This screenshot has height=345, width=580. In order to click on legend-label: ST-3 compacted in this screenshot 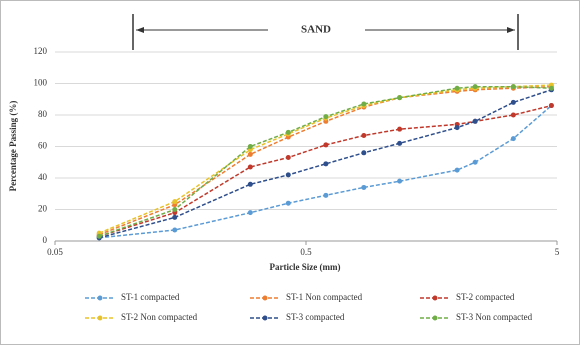, I will do `click(315, 317)`.